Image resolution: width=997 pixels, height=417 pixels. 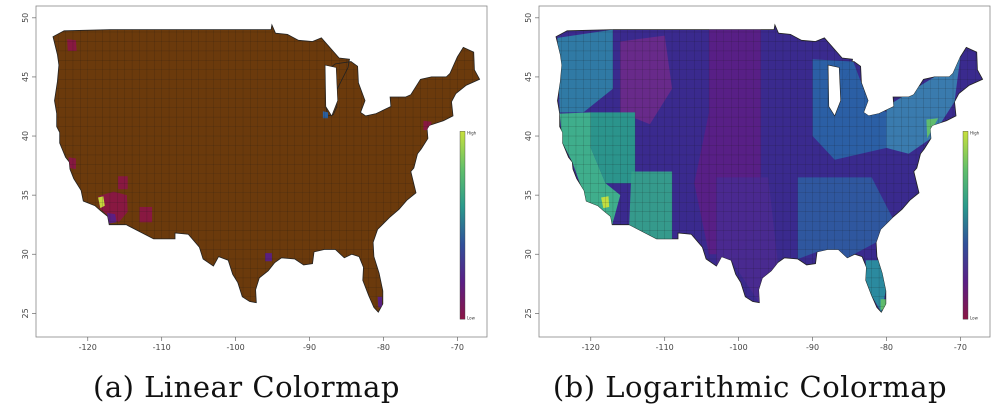 I want to click on region-miami, so click(x=379, y=302).